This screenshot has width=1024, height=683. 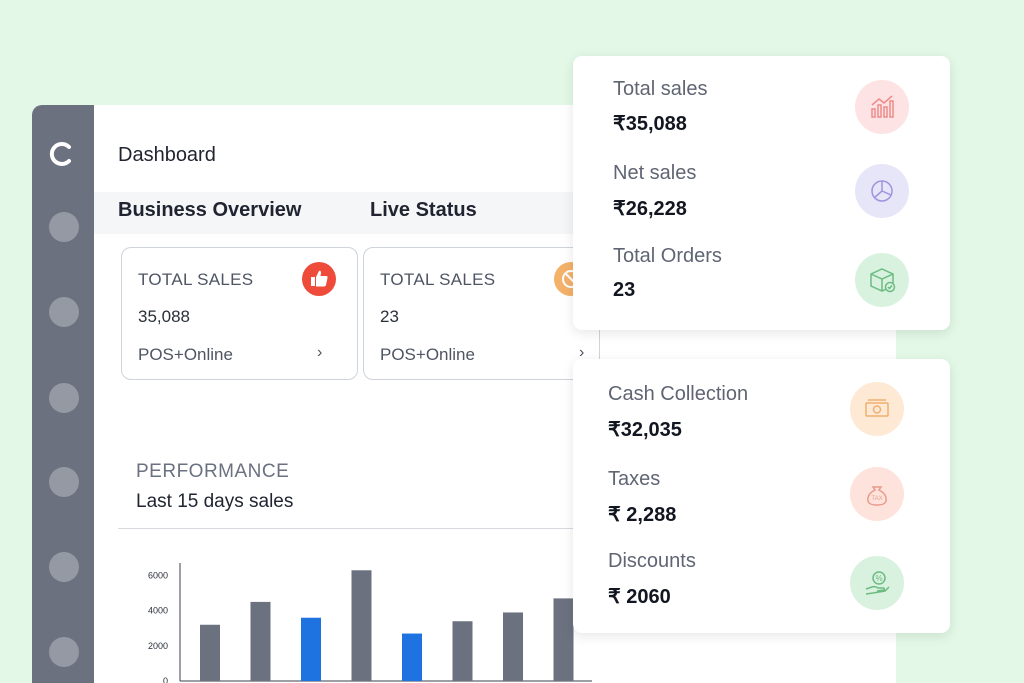 What do you see at coordinates (882, 280) in the screenshot?
I see `box-check-icon` at bounding box center [882, 280].